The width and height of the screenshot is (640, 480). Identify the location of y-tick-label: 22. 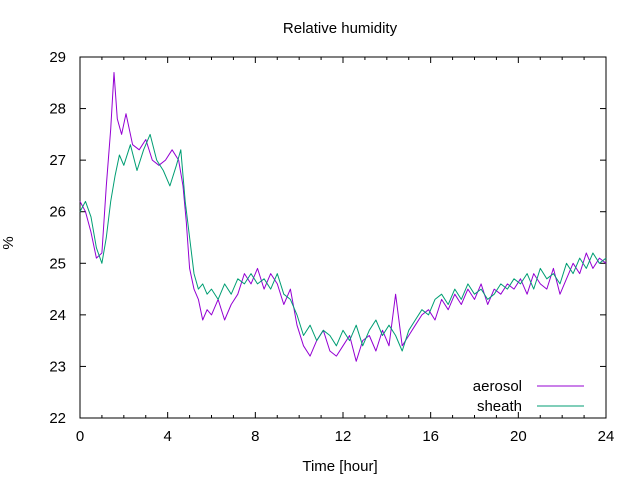
(57, 418).